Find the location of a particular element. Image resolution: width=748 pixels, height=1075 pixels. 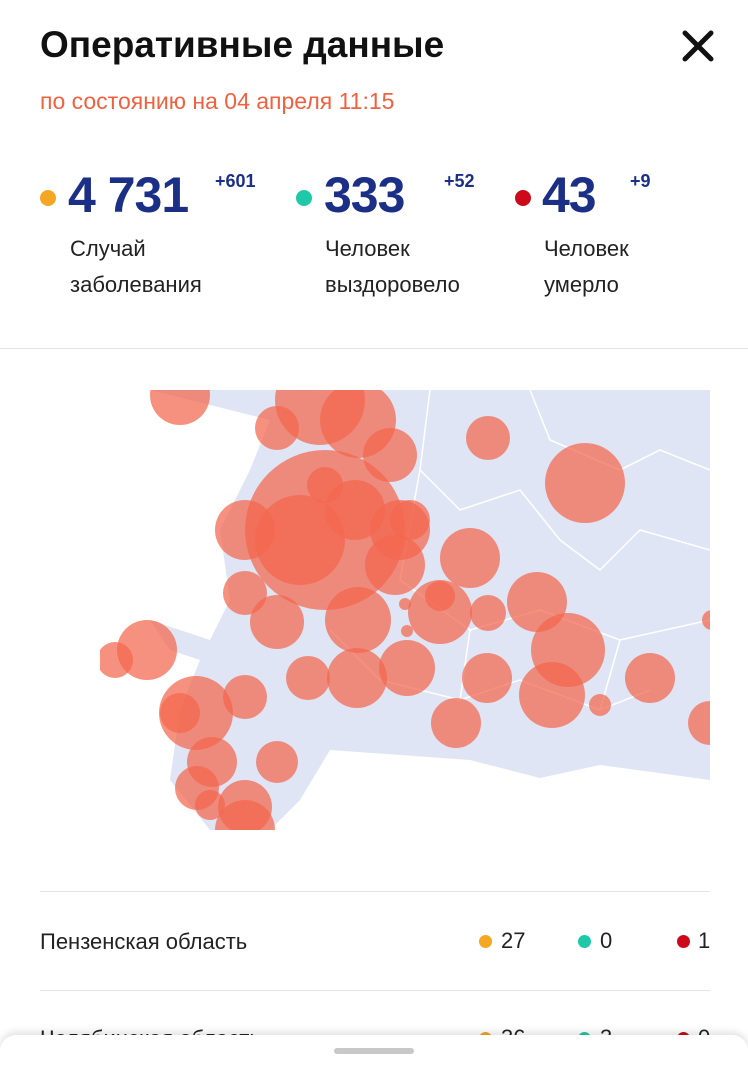

subtitle: по состоянию на 04 апреля 11:15 is located at coordinates (217, 101).